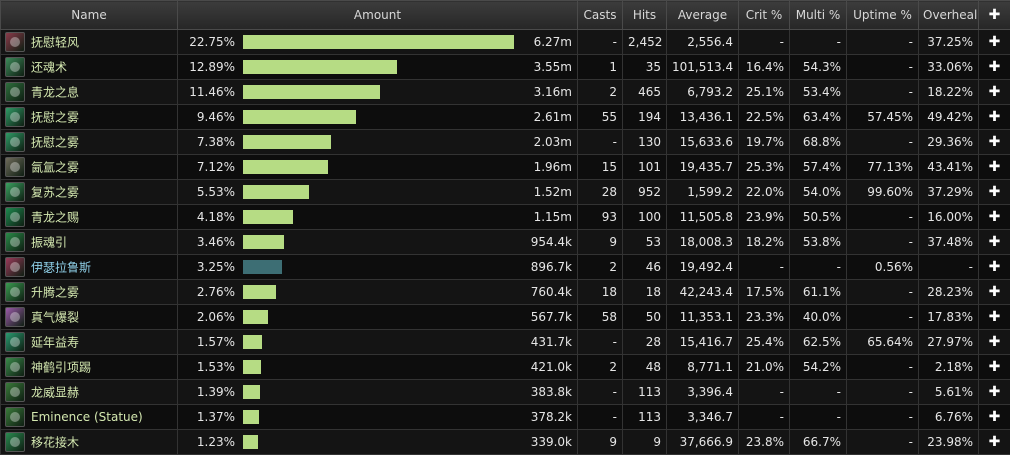 Image resolution: width=1010 pixels, height=455 pixels. I want to click on amount-percent: 22.75%, so click(209, 42).